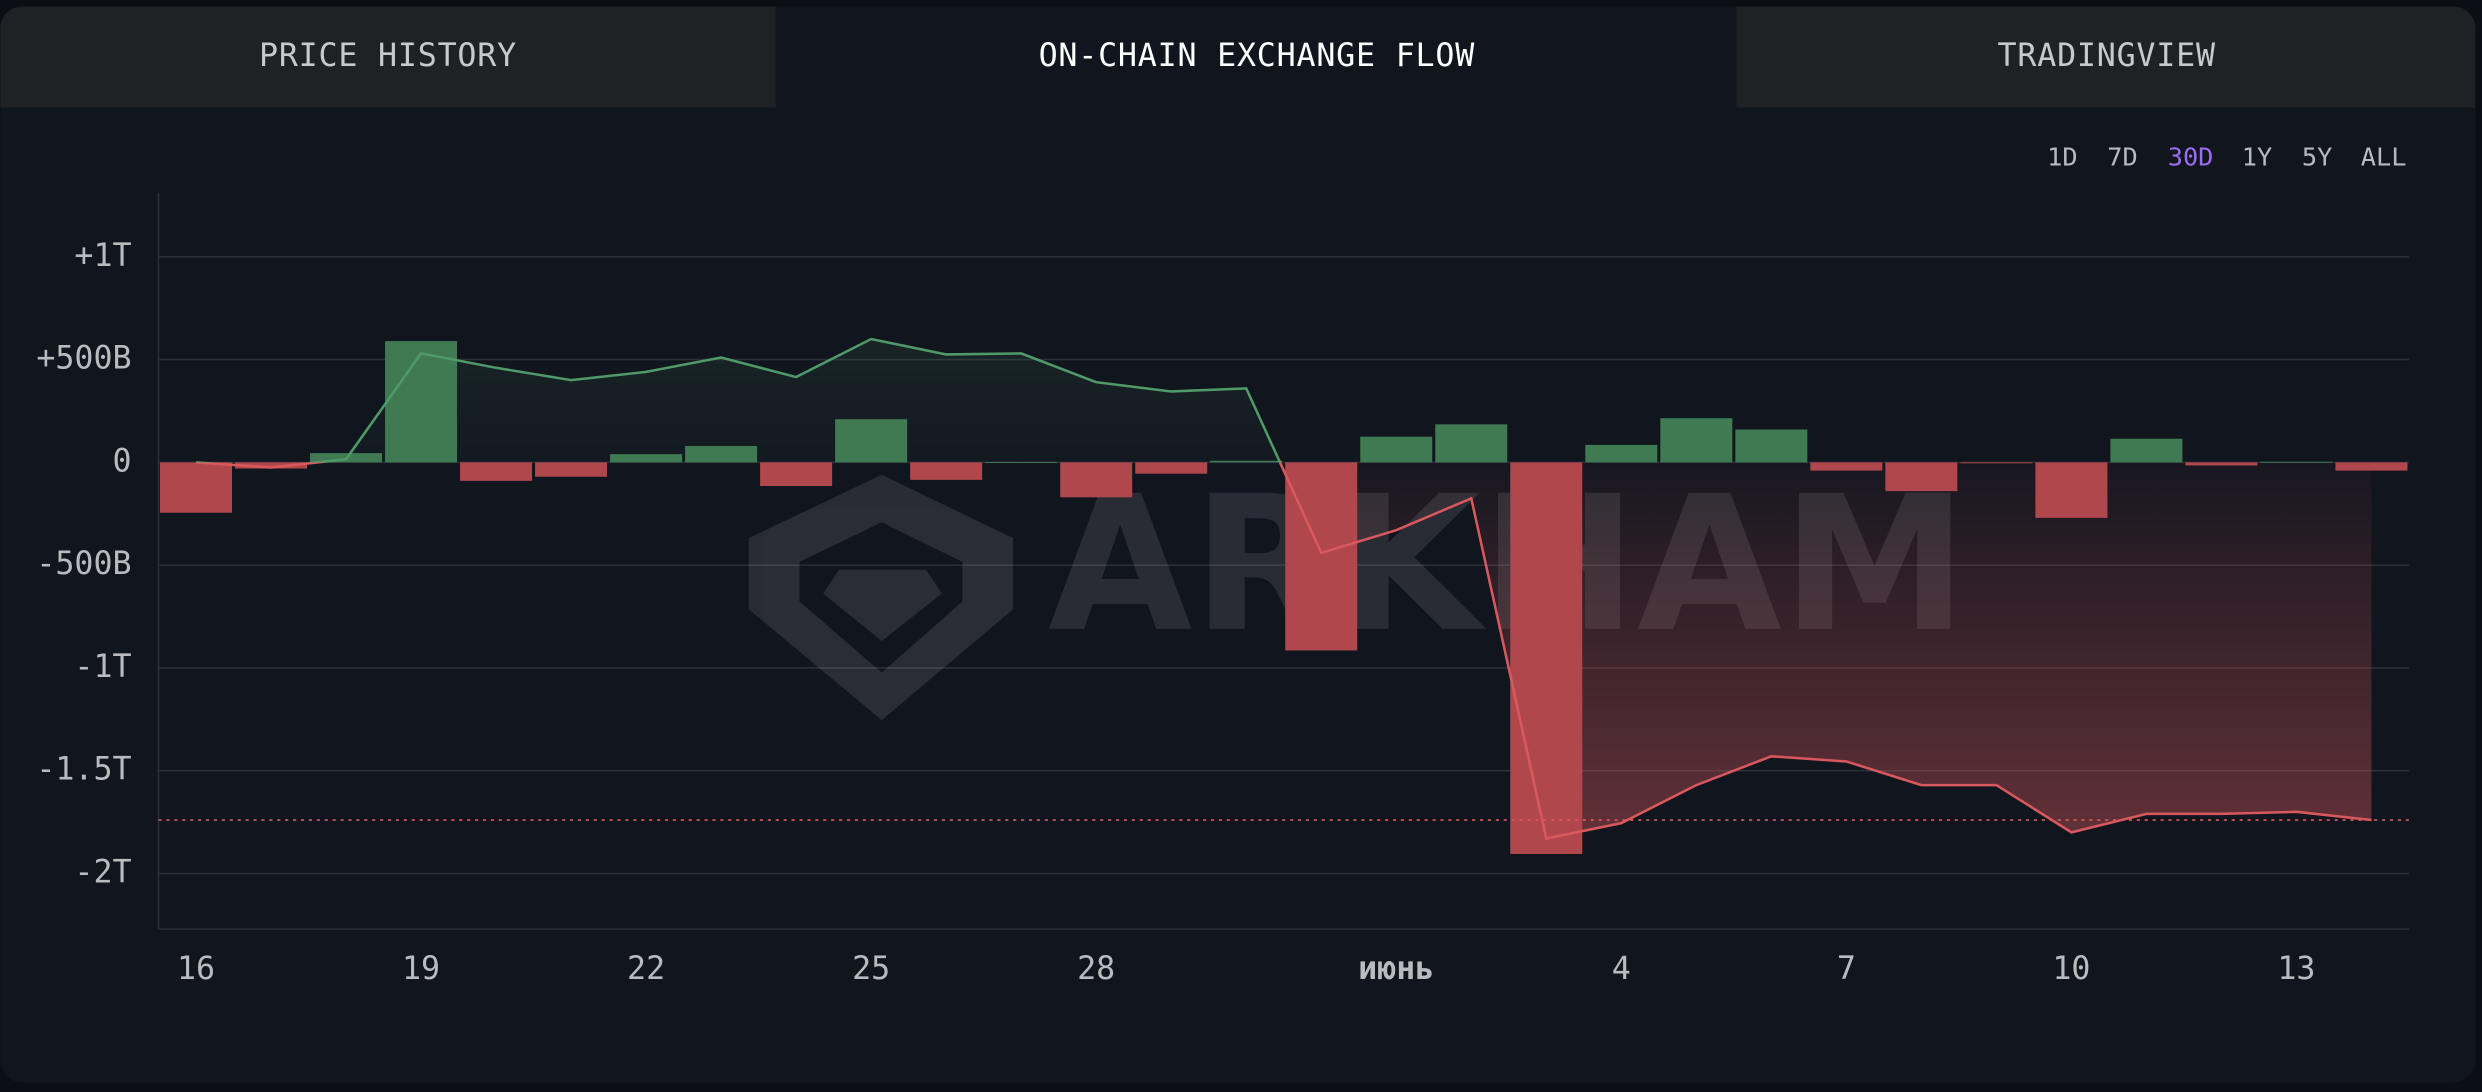 This screenshot has height=1092, width=2482. Describe the element at coordinates (83, 359) in the screenshot. I see `y-tick-label: +500B` at that location.